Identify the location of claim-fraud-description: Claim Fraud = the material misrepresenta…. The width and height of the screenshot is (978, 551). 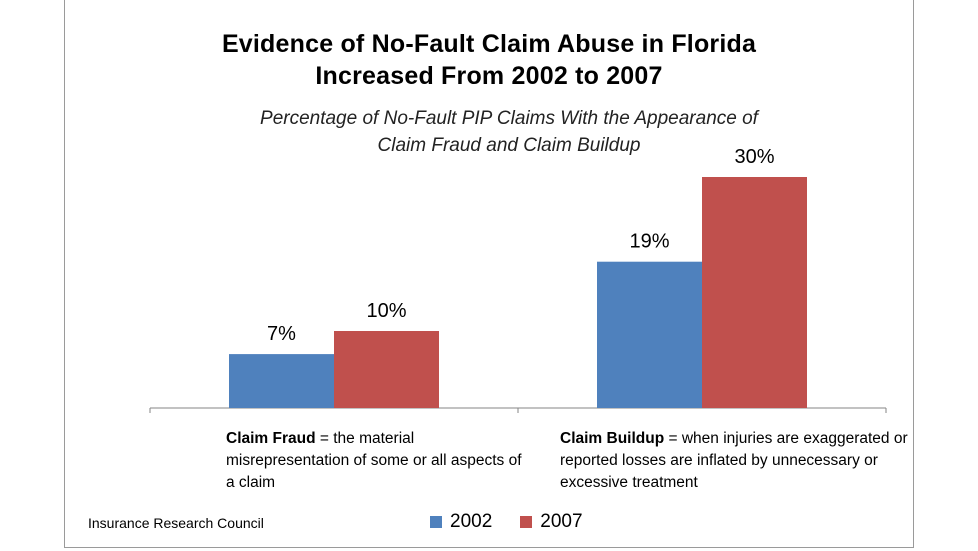
(376, 461).